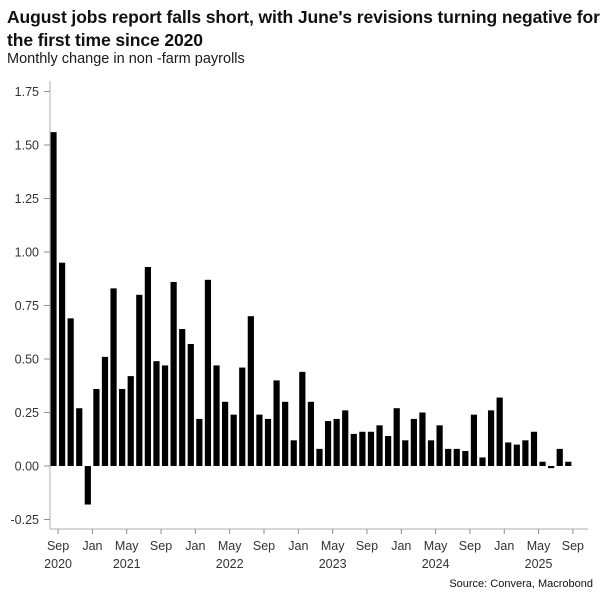 This screenshot has width=606, height=606. Describe the element at coordinates (539, 564) in the screenshot. I see `x-tick-year-label: 2025` at that location.